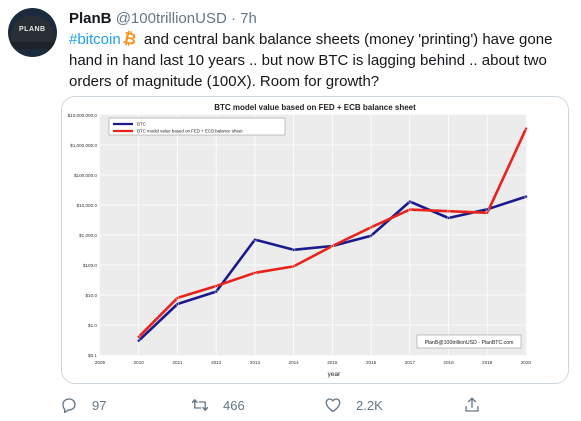  Describe the element at coordinates (92, 295) in the screenshot. I see `y-tick-label: $10.0` at that location.